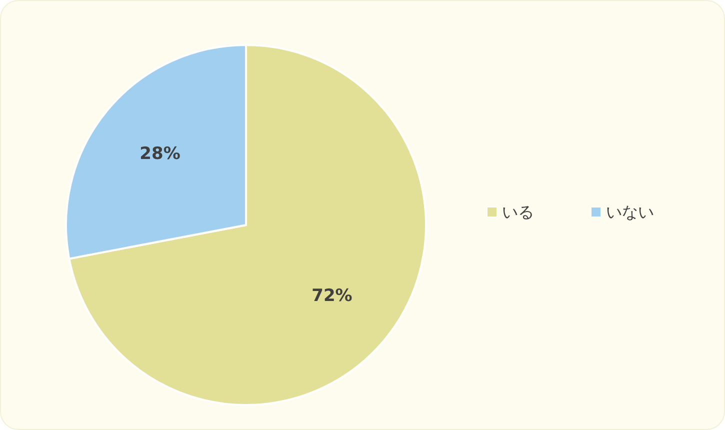 The width and height of the screenshot is (725, 430). I want to click on data-label: 72%, so click(332, 296).